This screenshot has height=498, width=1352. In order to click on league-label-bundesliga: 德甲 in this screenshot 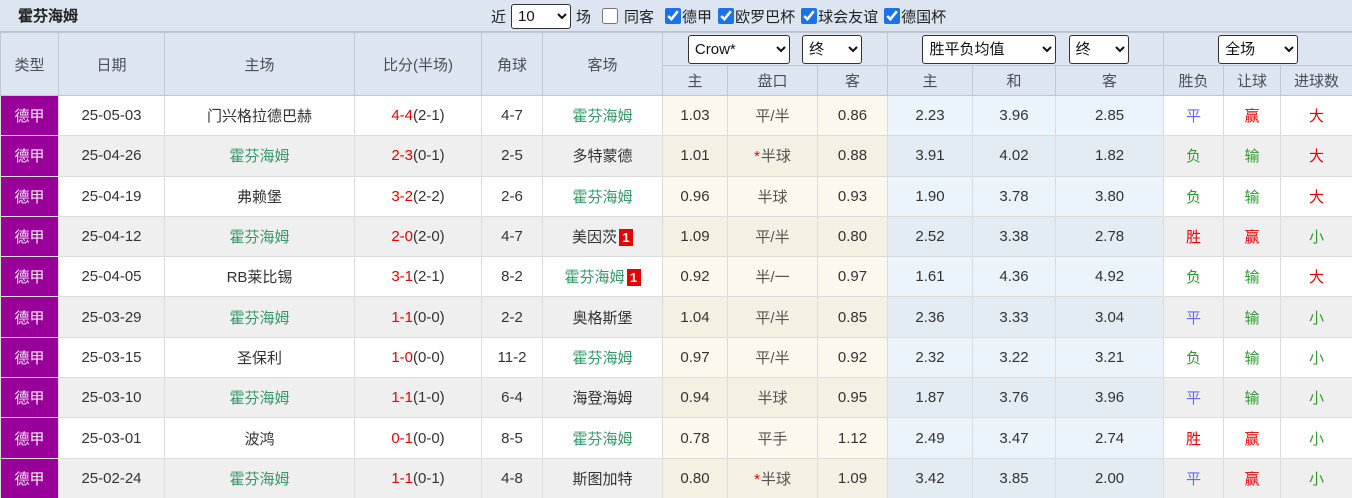, I will do `click(697, 17)`.